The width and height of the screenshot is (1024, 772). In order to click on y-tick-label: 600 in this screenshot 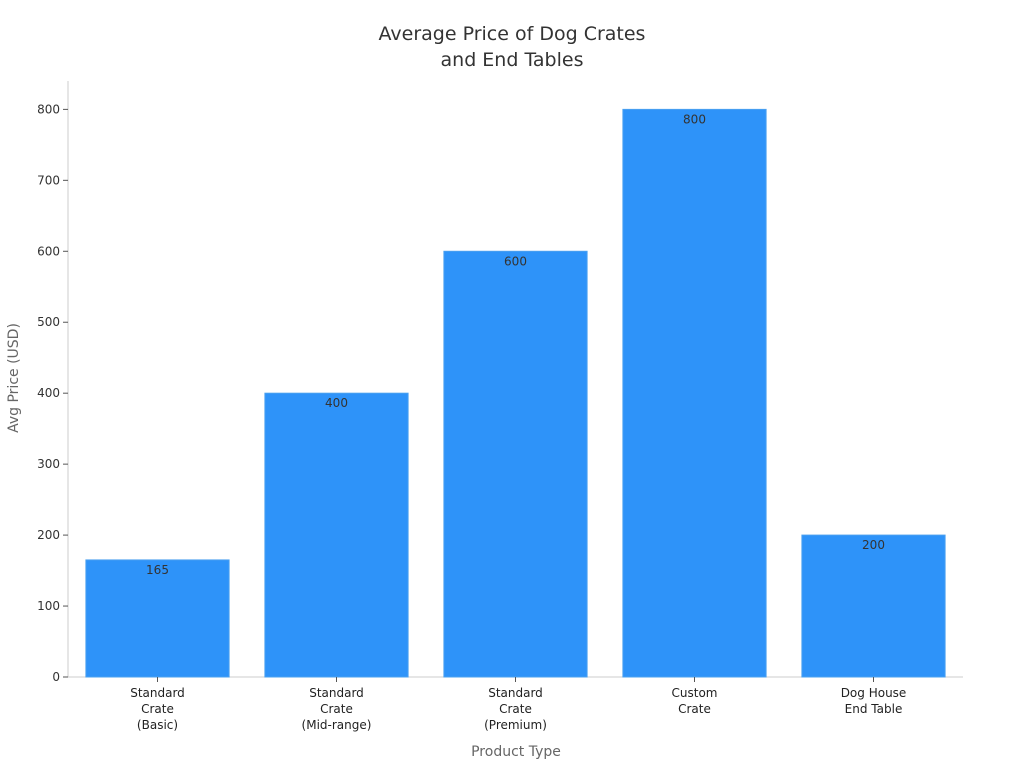, I will do `click(48, 251)`.